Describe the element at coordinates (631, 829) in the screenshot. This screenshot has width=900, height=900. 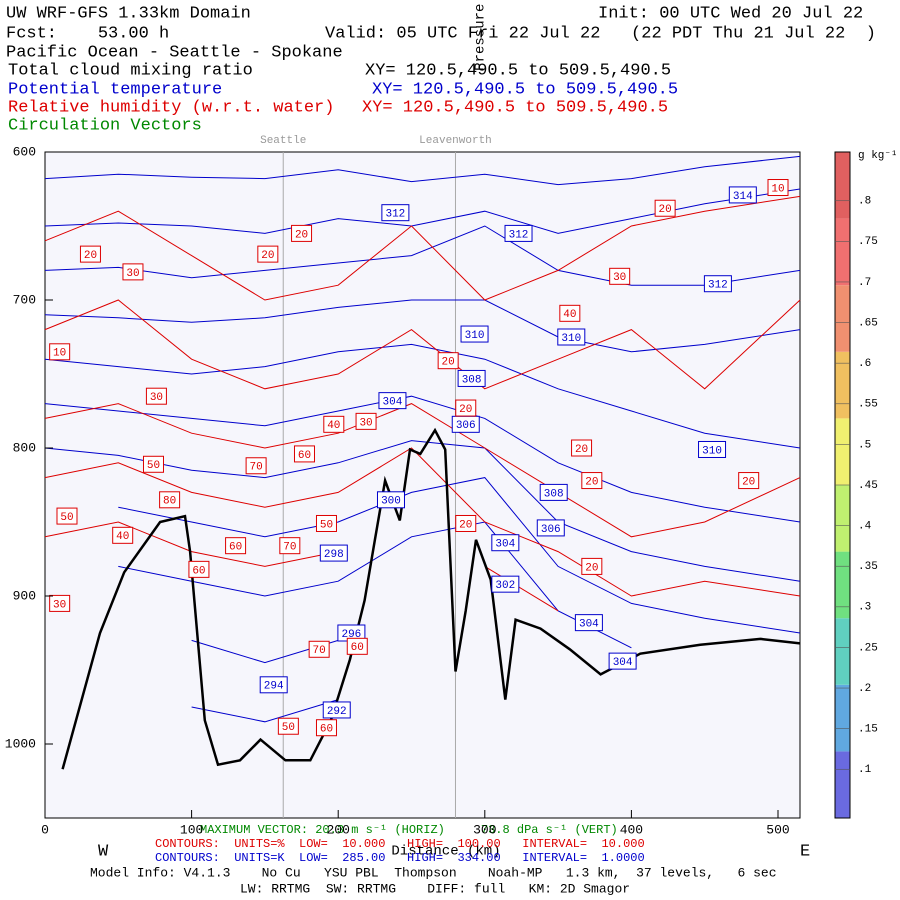
I see `x-tick-label: 400` at that location.